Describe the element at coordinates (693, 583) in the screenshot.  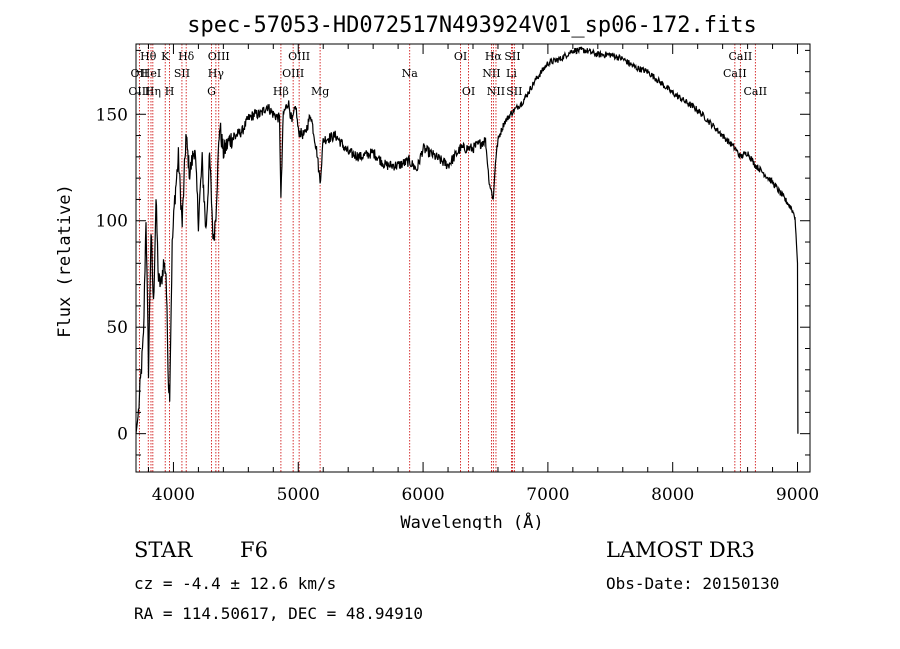
I see `observation-date: Obs-Date: 20150130` at that location.